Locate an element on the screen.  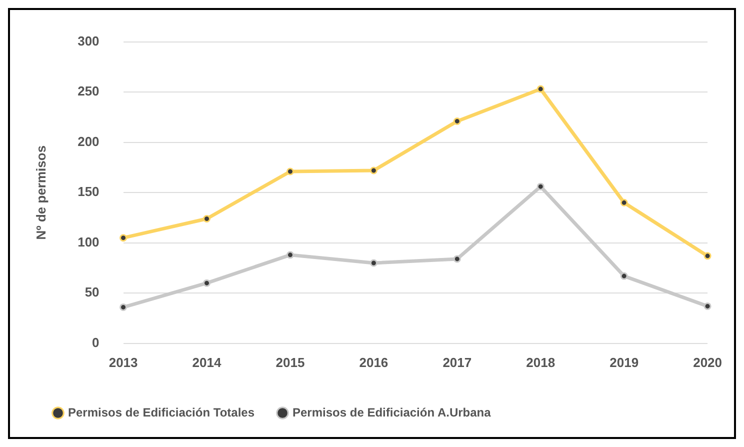
x-tick-label: 2014 is located at coordinates (207, 362).